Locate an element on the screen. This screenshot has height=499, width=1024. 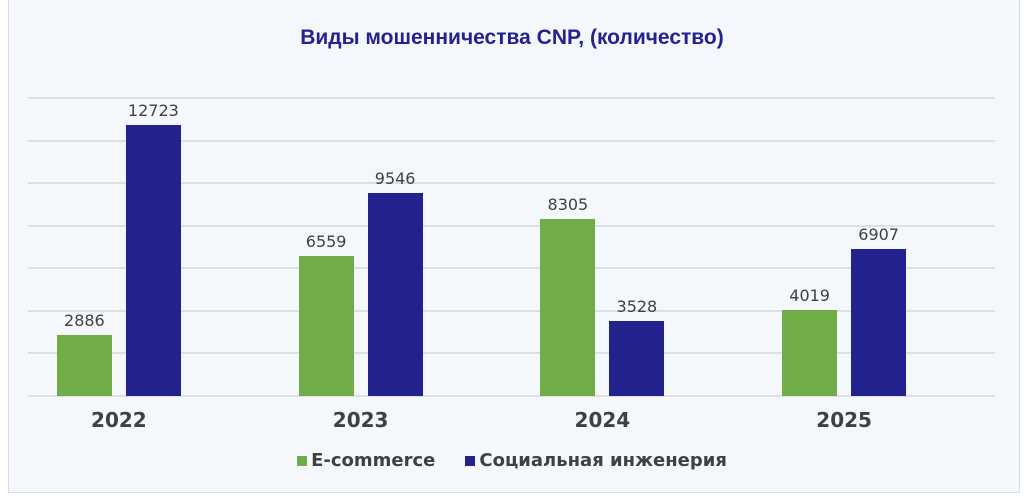
data-label: 2886 is located at coordinates (84, 320).